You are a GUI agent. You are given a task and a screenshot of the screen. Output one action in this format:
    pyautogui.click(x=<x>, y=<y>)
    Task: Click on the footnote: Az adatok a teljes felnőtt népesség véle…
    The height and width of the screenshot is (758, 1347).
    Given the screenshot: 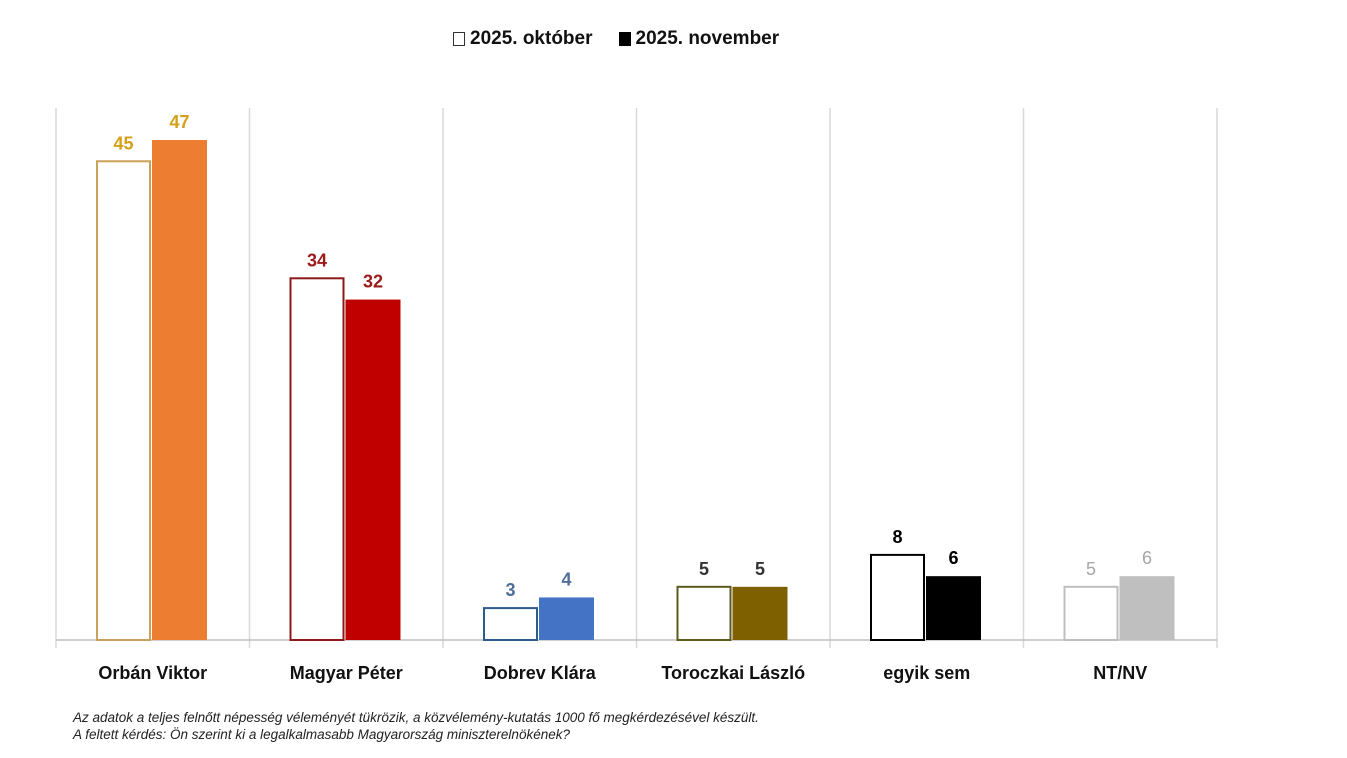 What is the action you would take?
    pyautogui.click(x=416, y=726)
    